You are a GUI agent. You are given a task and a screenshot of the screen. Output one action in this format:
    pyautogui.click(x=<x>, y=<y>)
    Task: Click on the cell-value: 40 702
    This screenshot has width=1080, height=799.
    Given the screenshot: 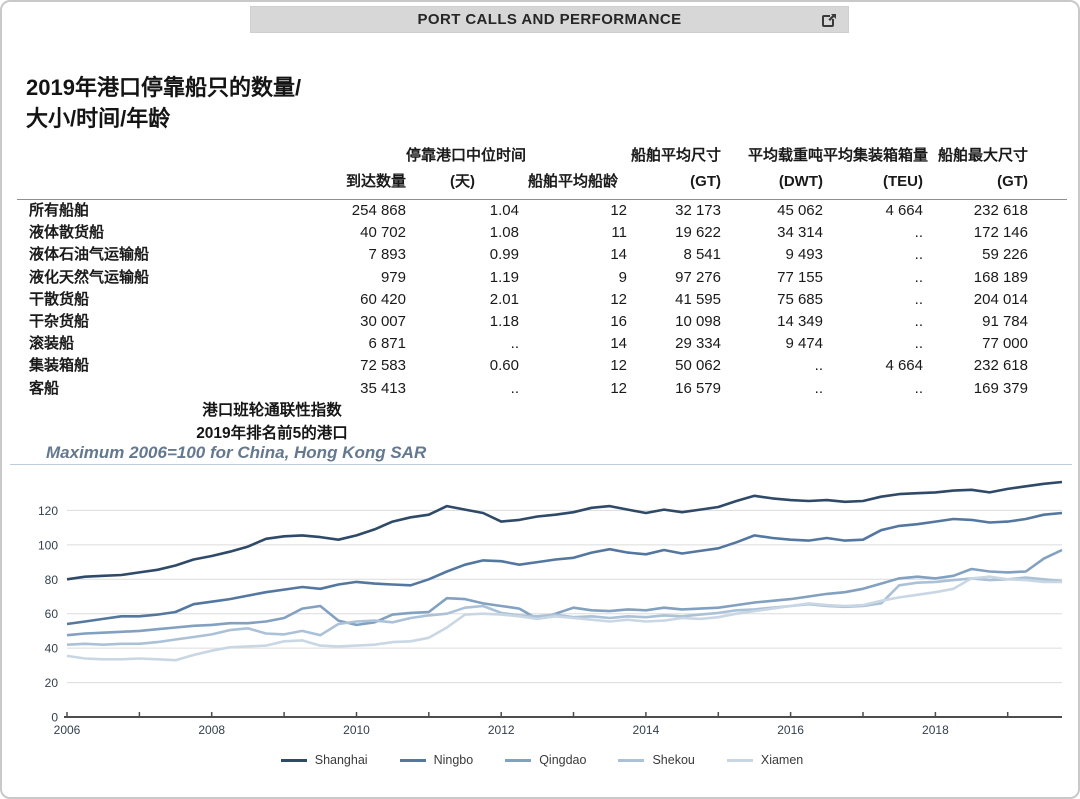 What is the action you would take?
    pyautogui.click(x=383, y=233)
    